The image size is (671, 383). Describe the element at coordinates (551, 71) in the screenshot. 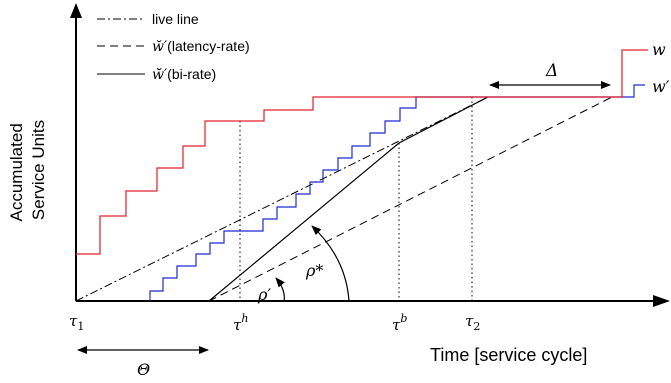

I see `delta-label: Δ` at that location.